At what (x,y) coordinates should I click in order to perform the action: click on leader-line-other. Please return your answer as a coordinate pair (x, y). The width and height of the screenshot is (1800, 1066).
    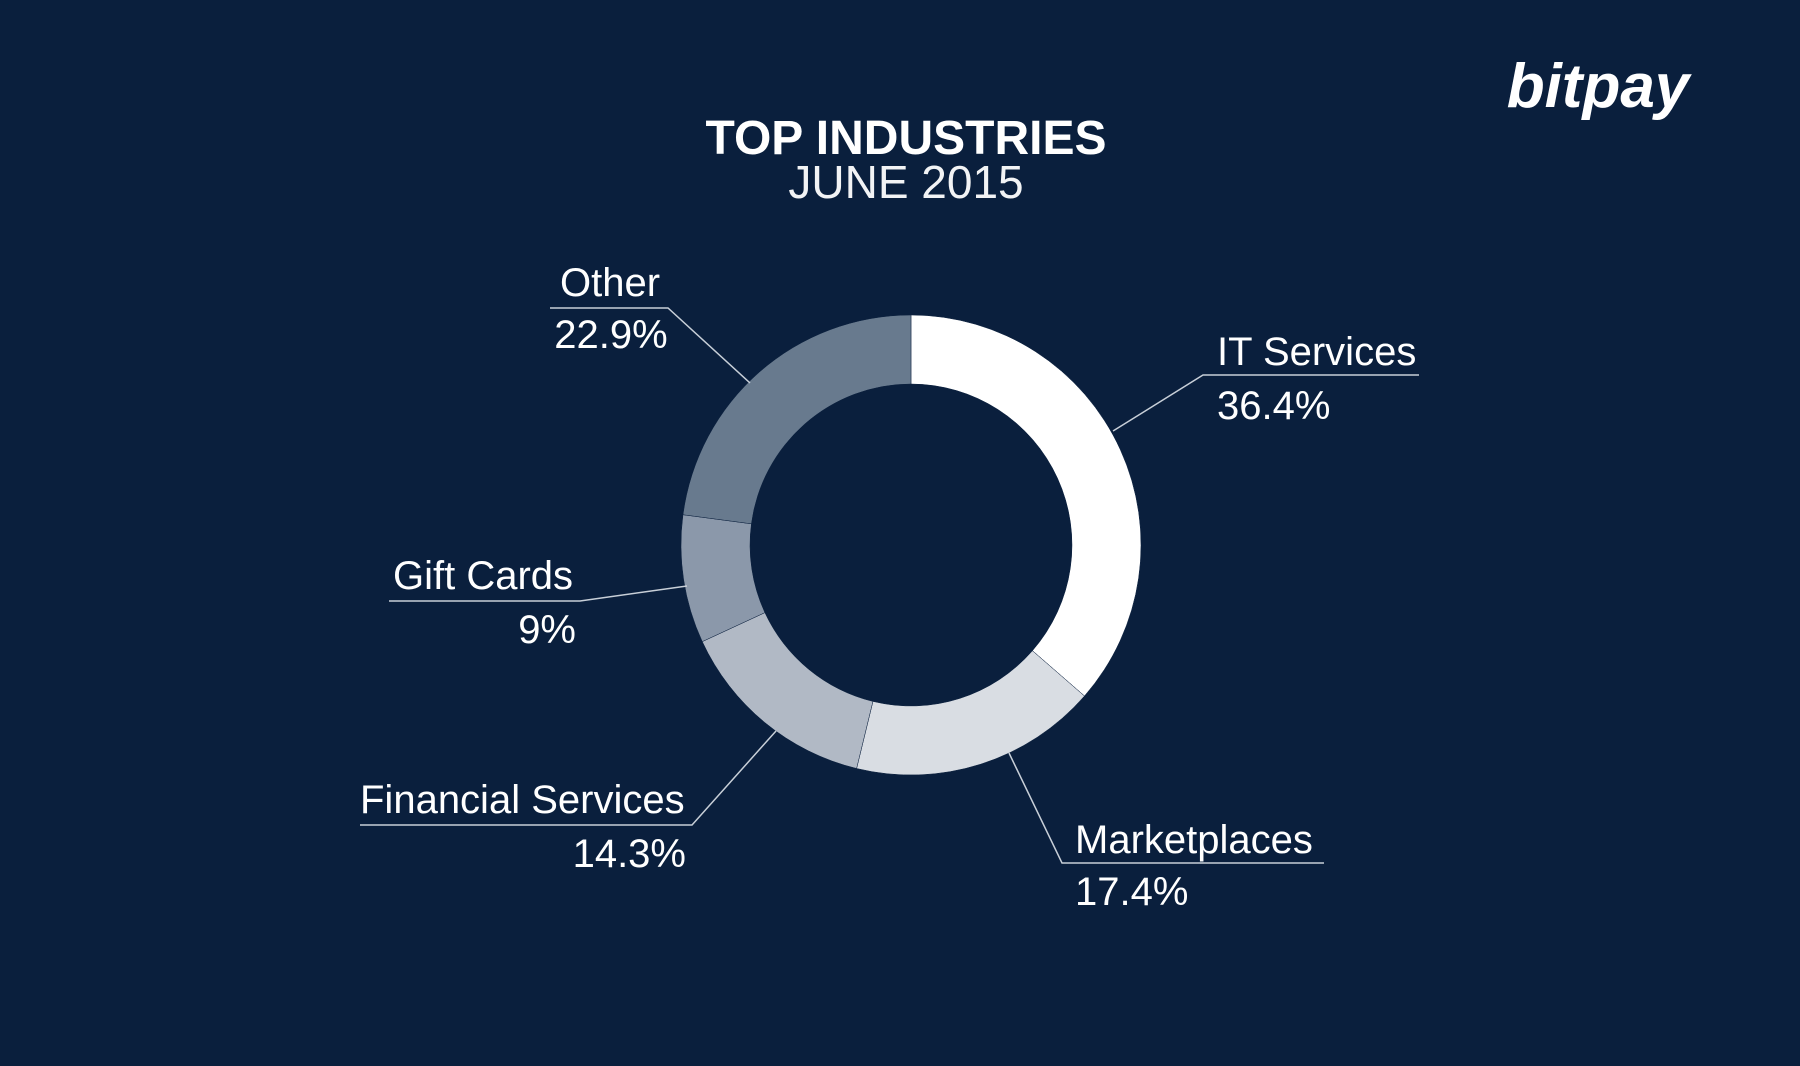
    Looking at the image, I should click on (650, 345).